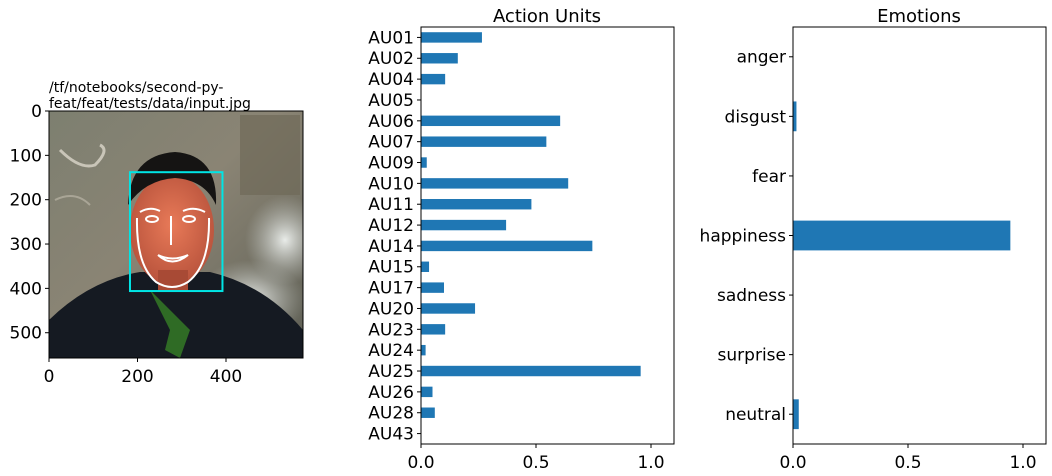 The image size is (1052, 476). I want to click on y-tick-label: AU09, so click(391, 163).